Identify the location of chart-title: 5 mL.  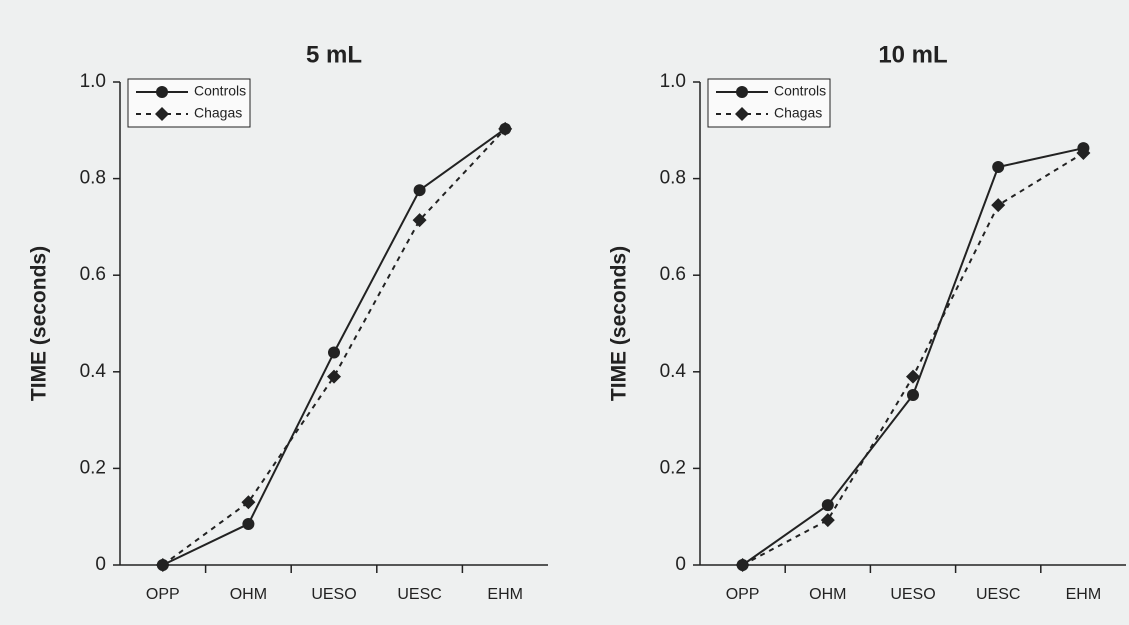
(334, 54).